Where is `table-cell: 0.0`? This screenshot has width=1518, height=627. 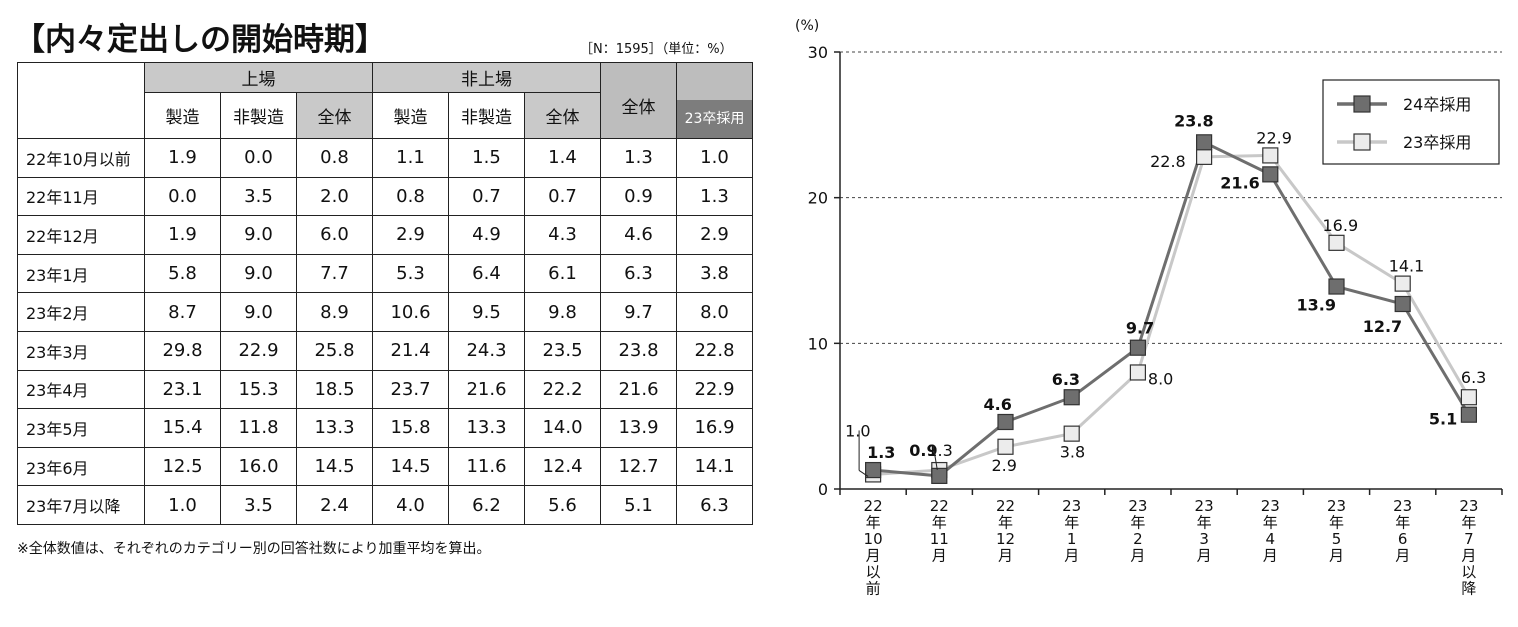
table-cell: 0.0 is located at coordinates (182, 196).